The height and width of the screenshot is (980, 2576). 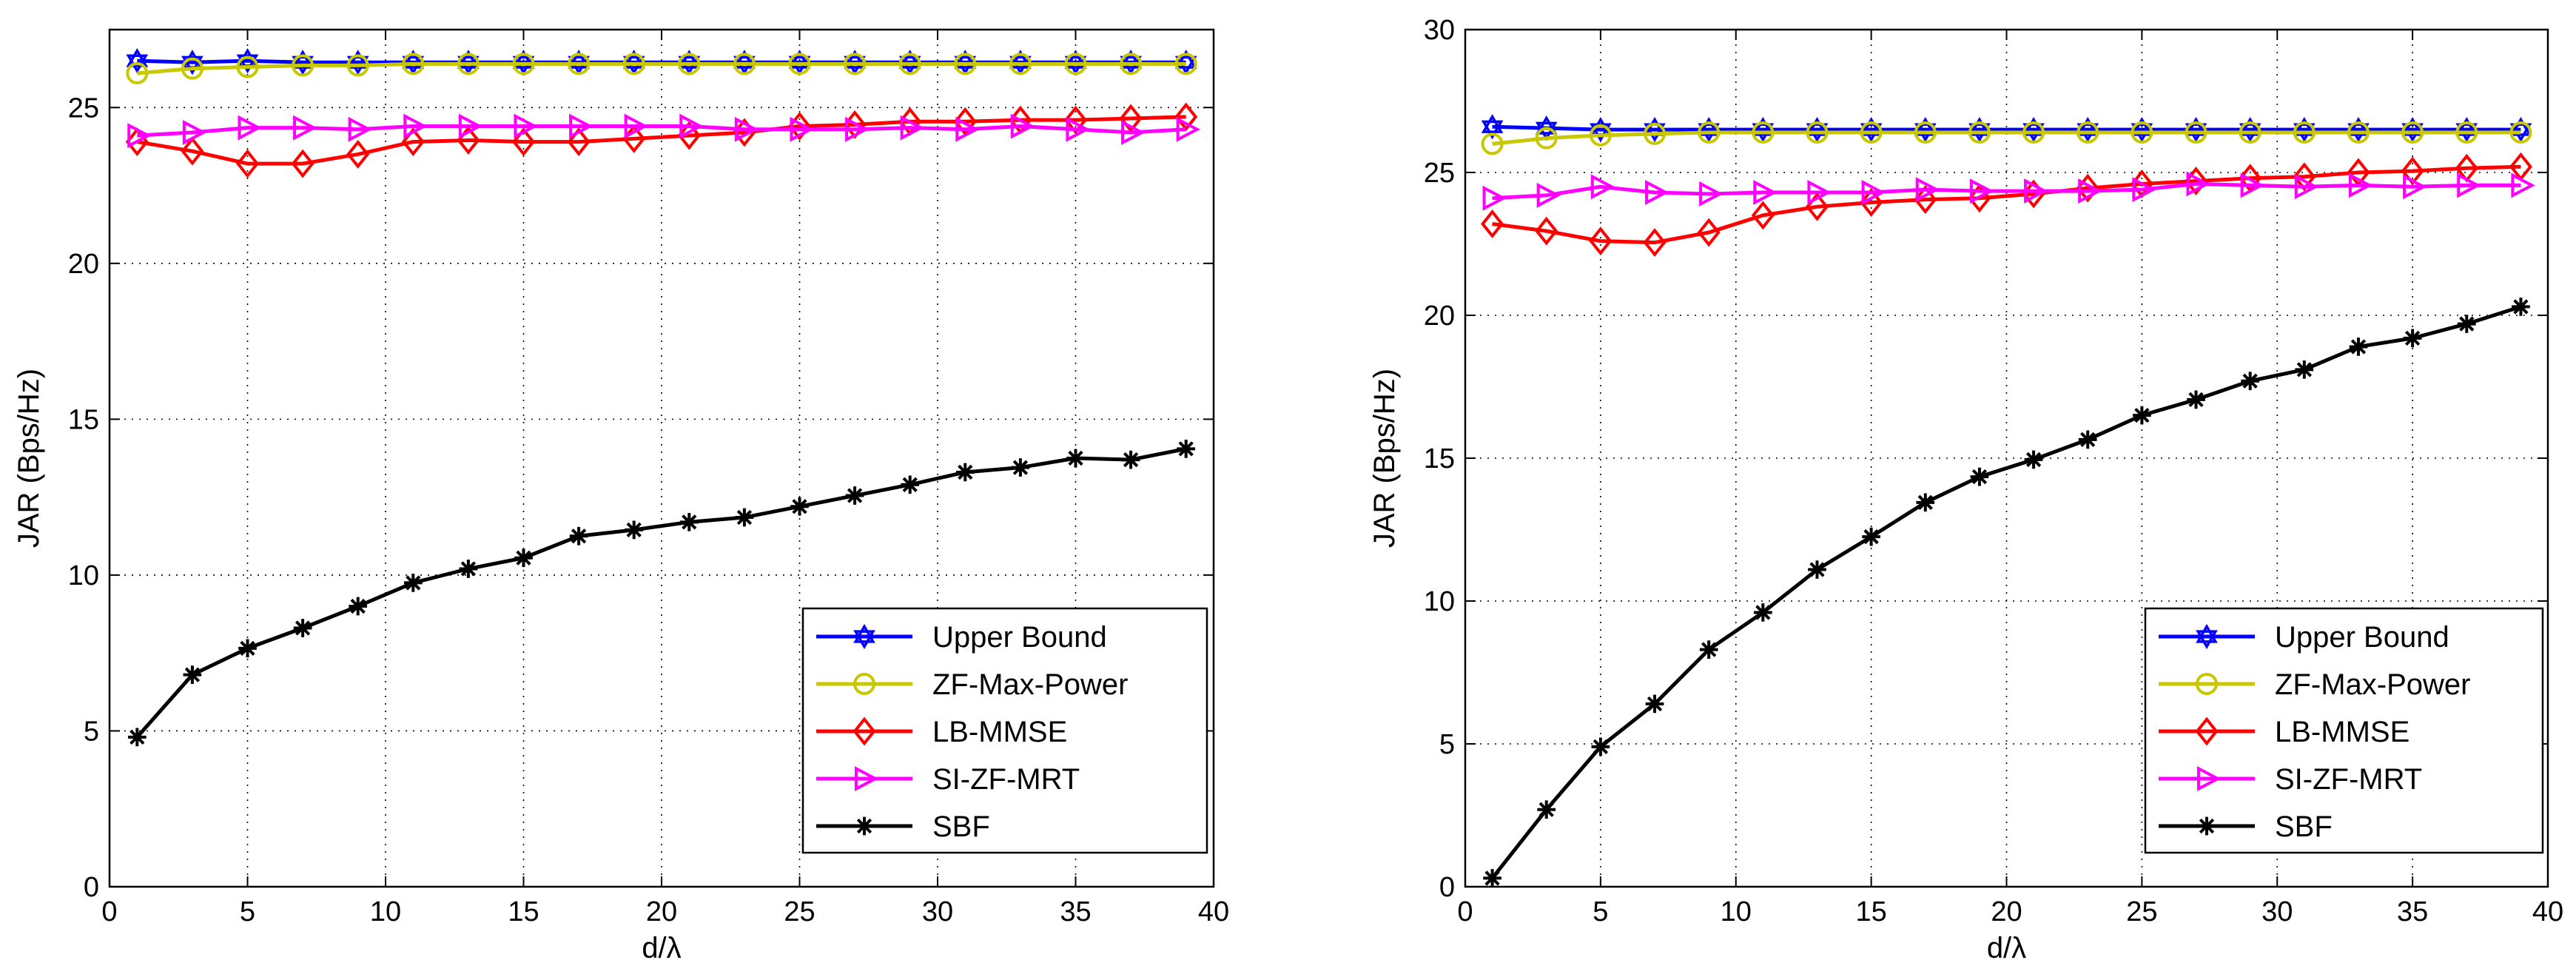 What do you see at coordinates (2008, 191) in the screenshot?
I see `series-si-zf-mrt` at bounding box center [2008, 191].